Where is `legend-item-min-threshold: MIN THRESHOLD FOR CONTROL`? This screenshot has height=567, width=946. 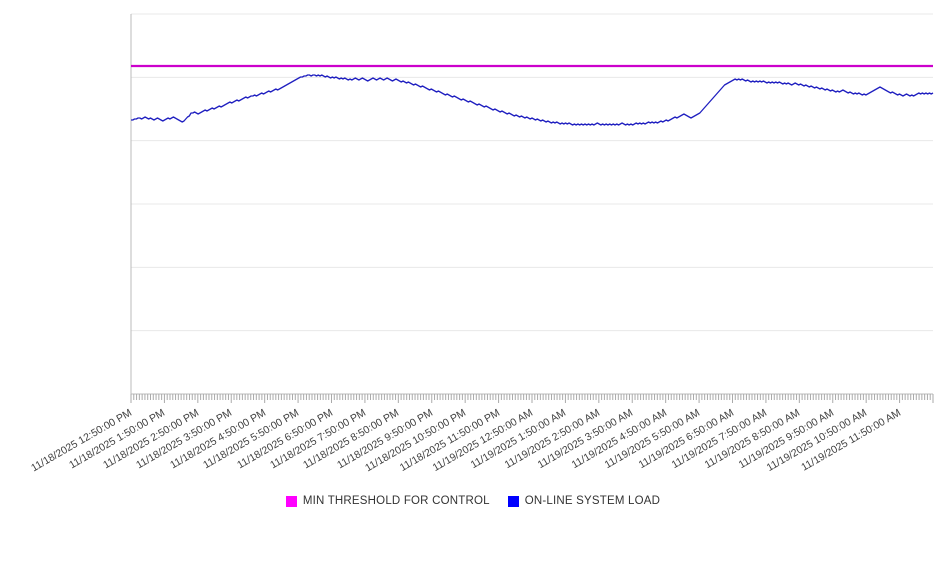 legend-item-min-threshold: MIN THRESHOLD FOR CONTROL is located at coordinates (387, 501).